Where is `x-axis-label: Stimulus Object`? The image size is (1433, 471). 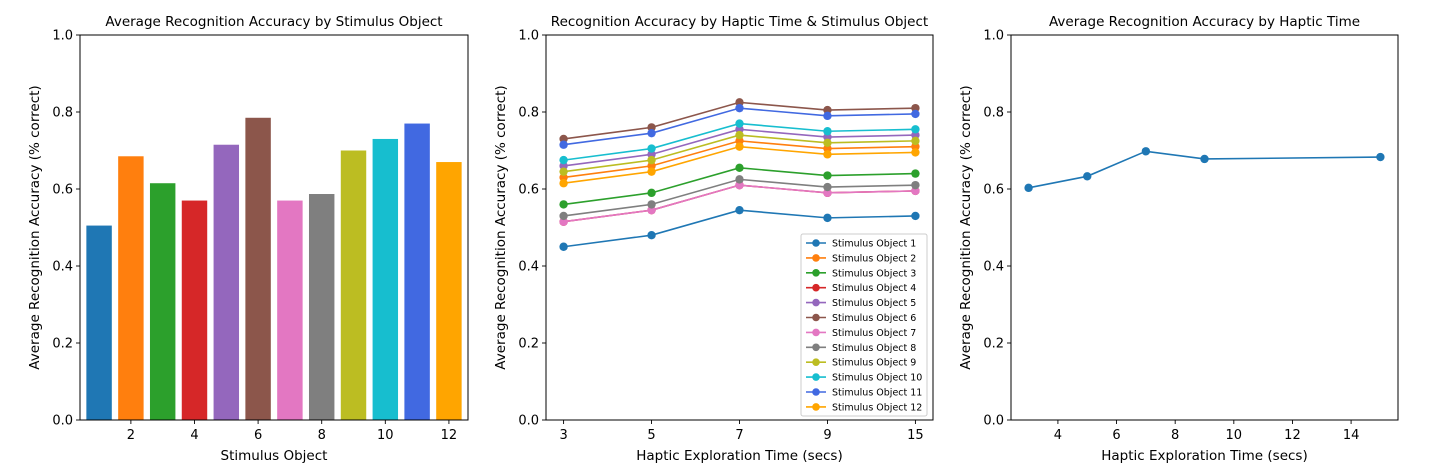
x-axis-label: Stimulus Object is located at coordinates (274, 456).